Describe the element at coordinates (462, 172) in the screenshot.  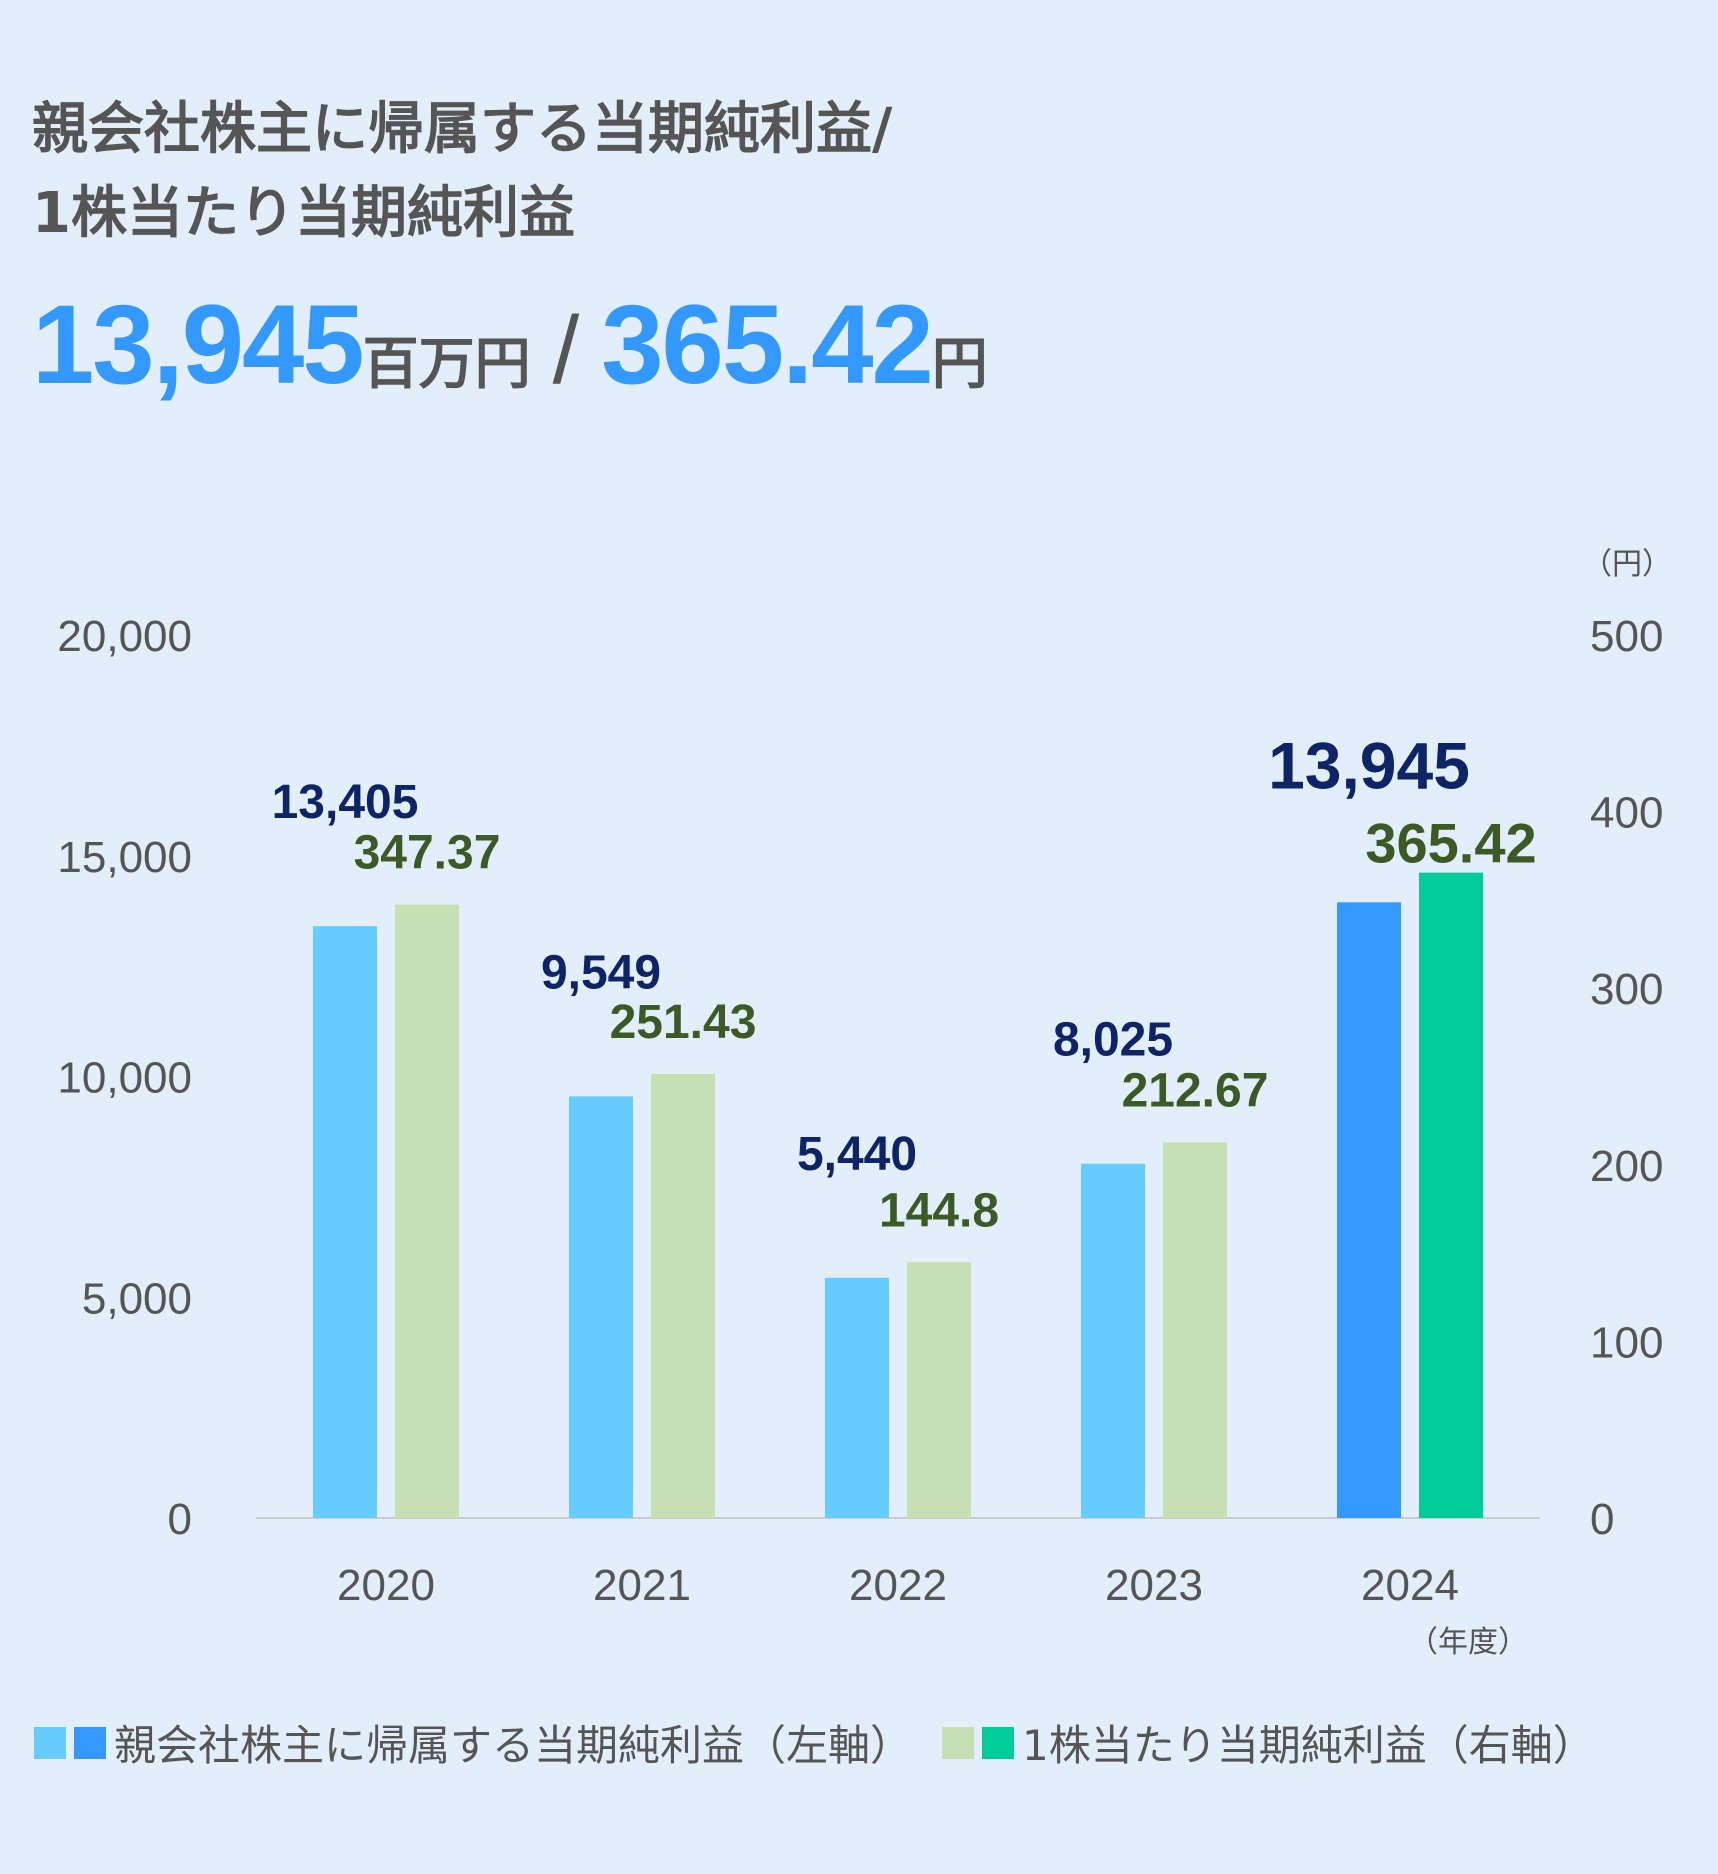
I see `chart-title: 親会社株主に帰属する当期純利益/ 1株当たり当期純利益` at that location.